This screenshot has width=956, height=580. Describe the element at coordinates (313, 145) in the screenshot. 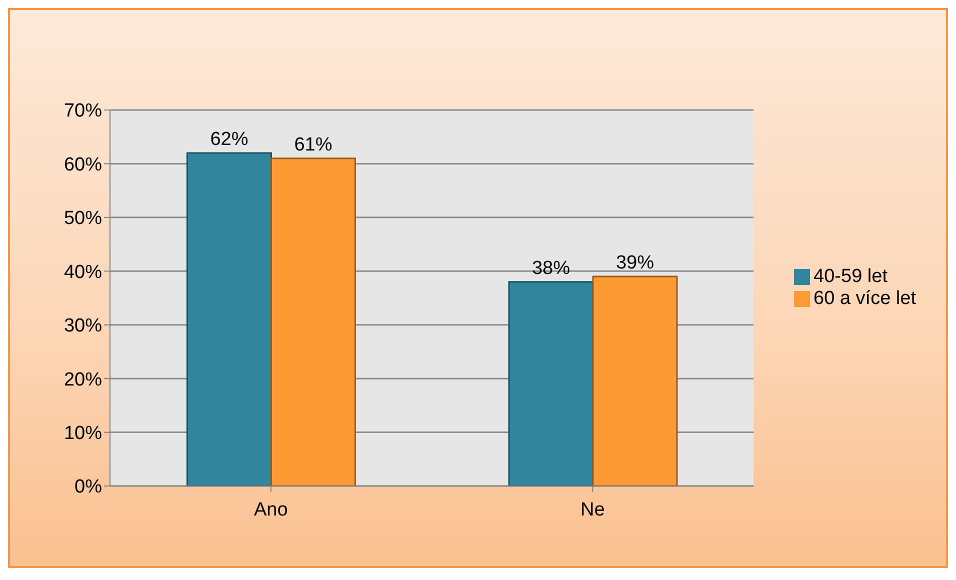

I see `data-label: 61%` at that location.